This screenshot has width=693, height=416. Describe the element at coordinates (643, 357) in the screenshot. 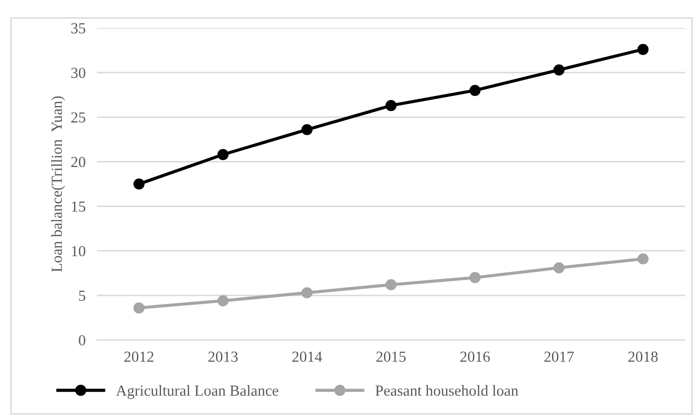

I see `x-tick-label: 2018` at that location.